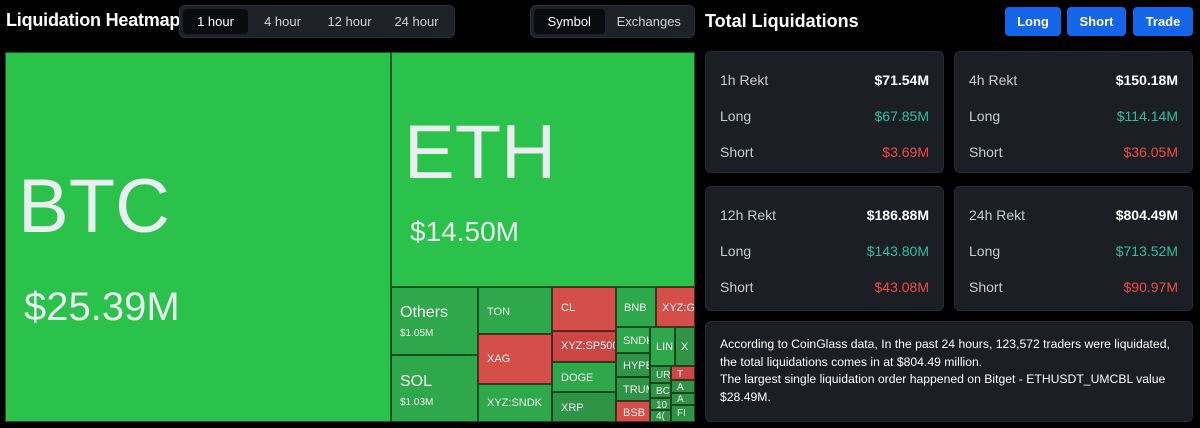 Image resolution: width=1200 pixels, height=428 pixels. I want to click on tile-symbol: BNB, so click(635, 308).